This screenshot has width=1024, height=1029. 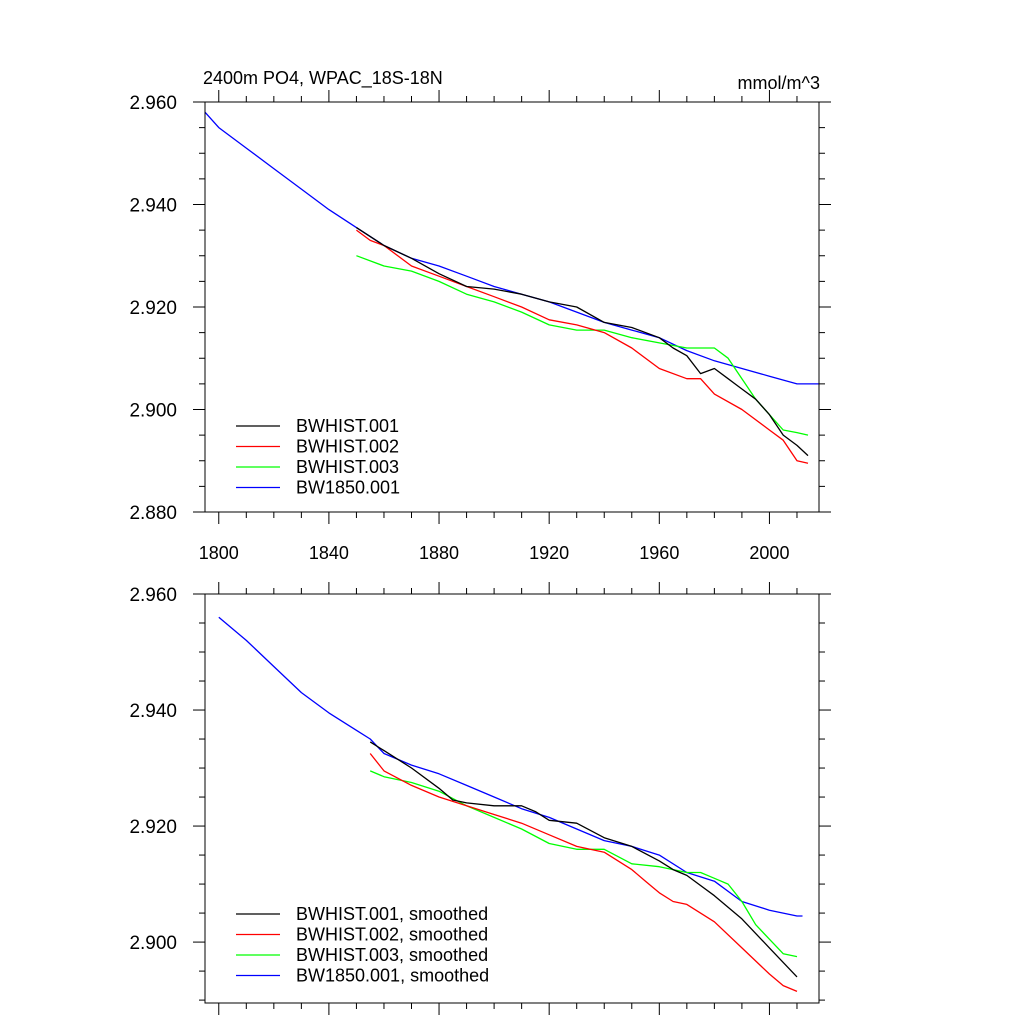 What do you see at coordinates (549, 553) in the screenshot?
I see `x-tick-label: 1920` at bounding box center [549, 553].